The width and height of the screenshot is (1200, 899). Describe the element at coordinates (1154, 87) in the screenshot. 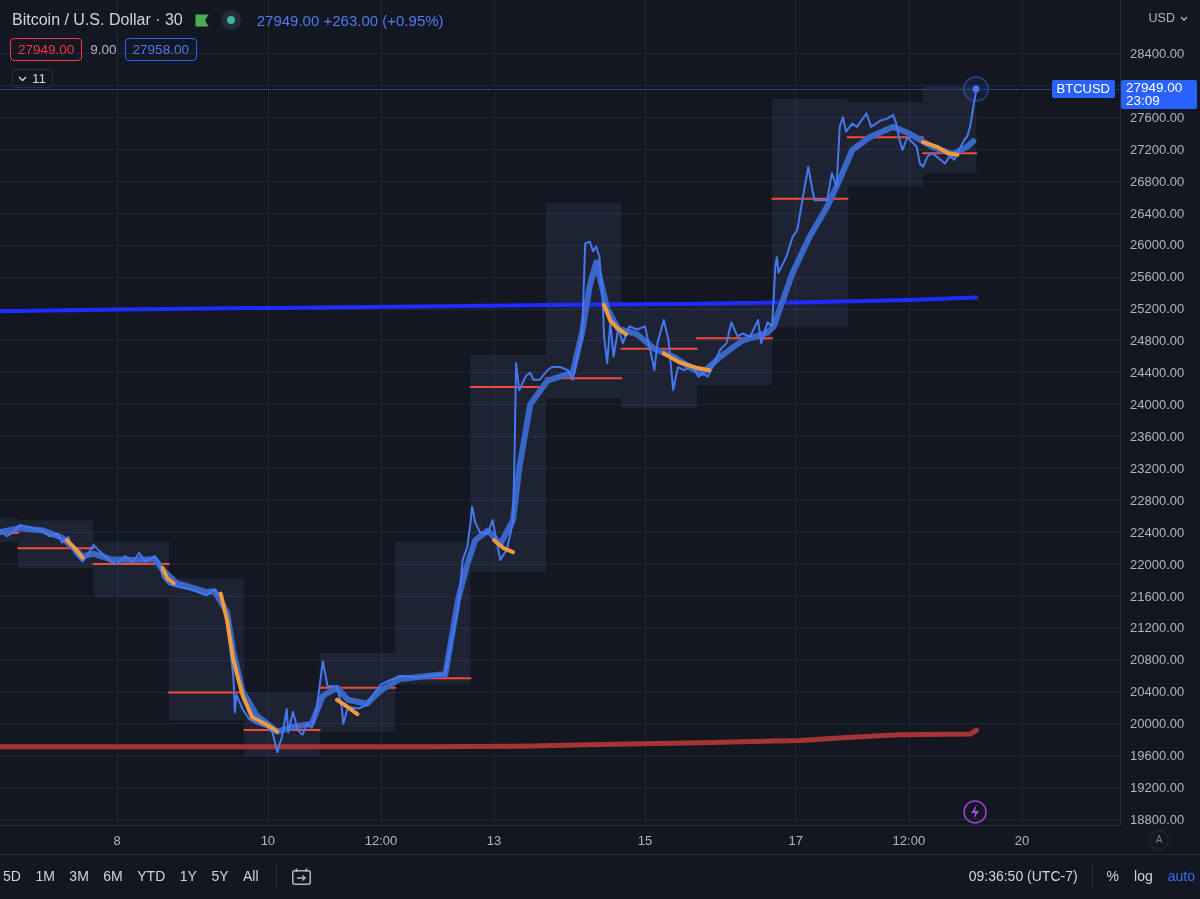

I see `text: 27949.00` at that location.